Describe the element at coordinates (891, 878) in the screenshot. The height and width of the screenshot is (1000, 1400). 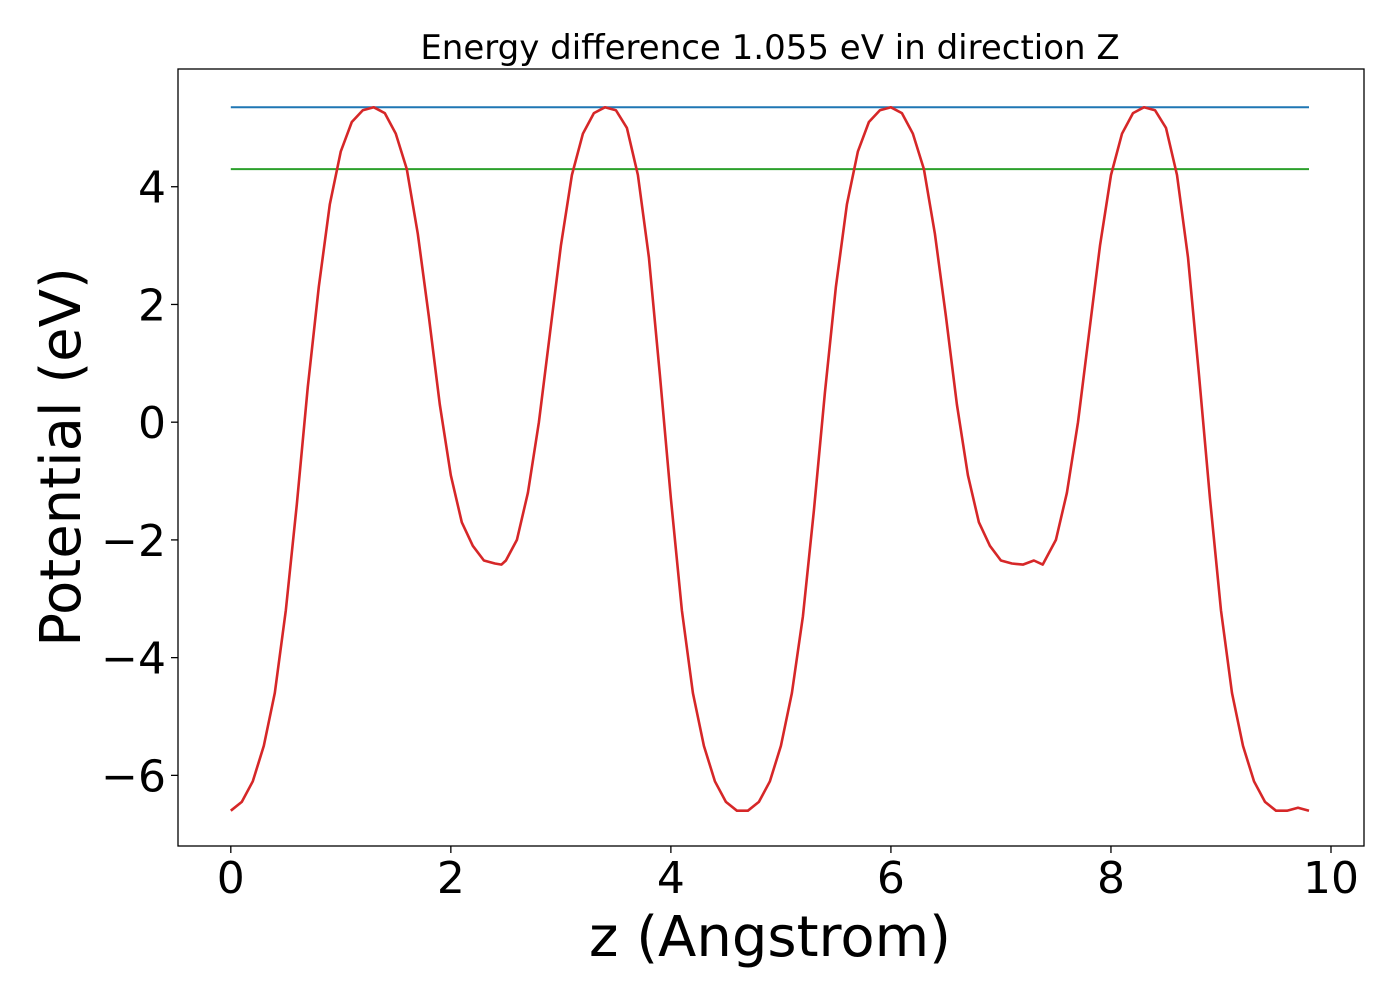
I see `x-tick-label: 6` at that location.